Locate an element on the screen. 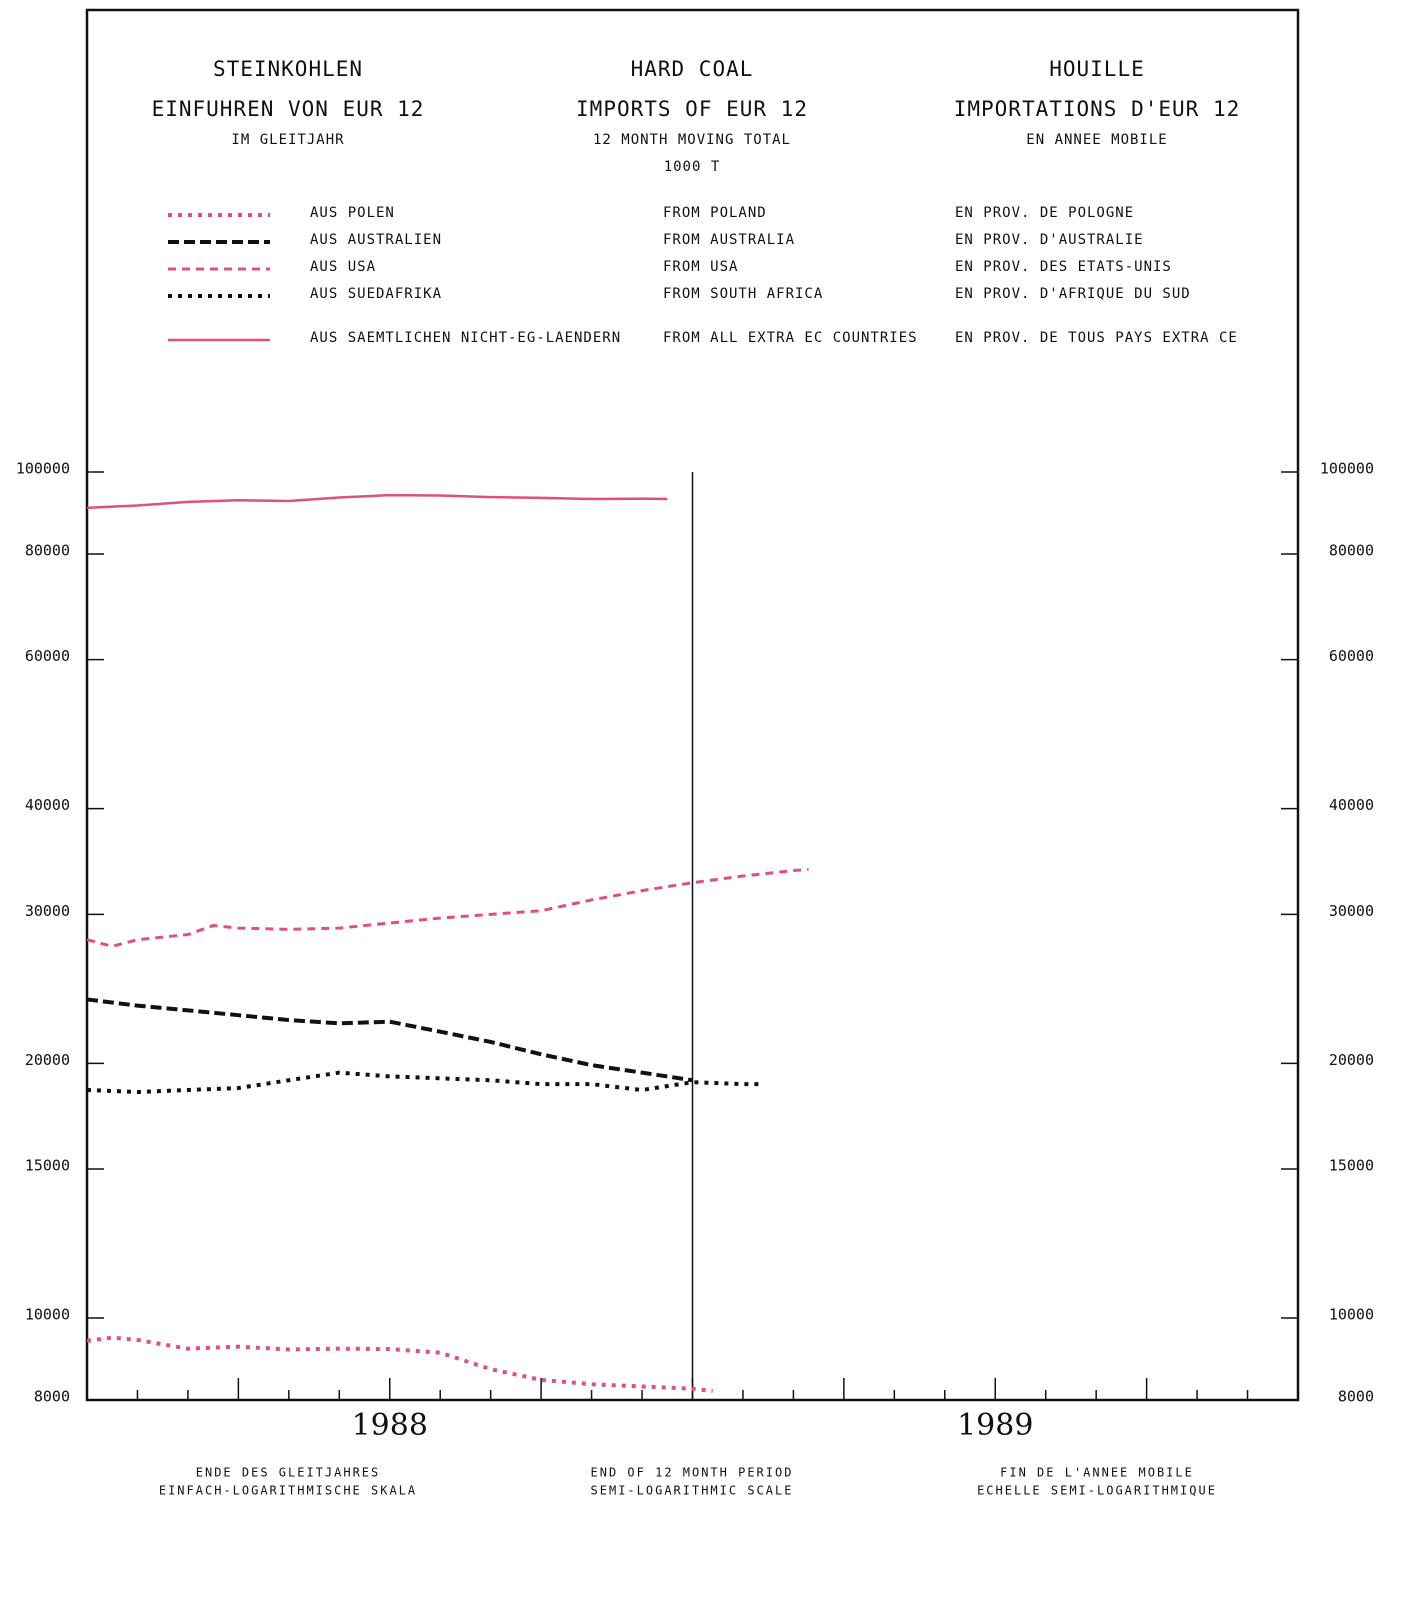 This screenshot has width=1424, height=1618. footer-text: END OF 12 MONTH PERIOD is located at coordinates (692, 1473).